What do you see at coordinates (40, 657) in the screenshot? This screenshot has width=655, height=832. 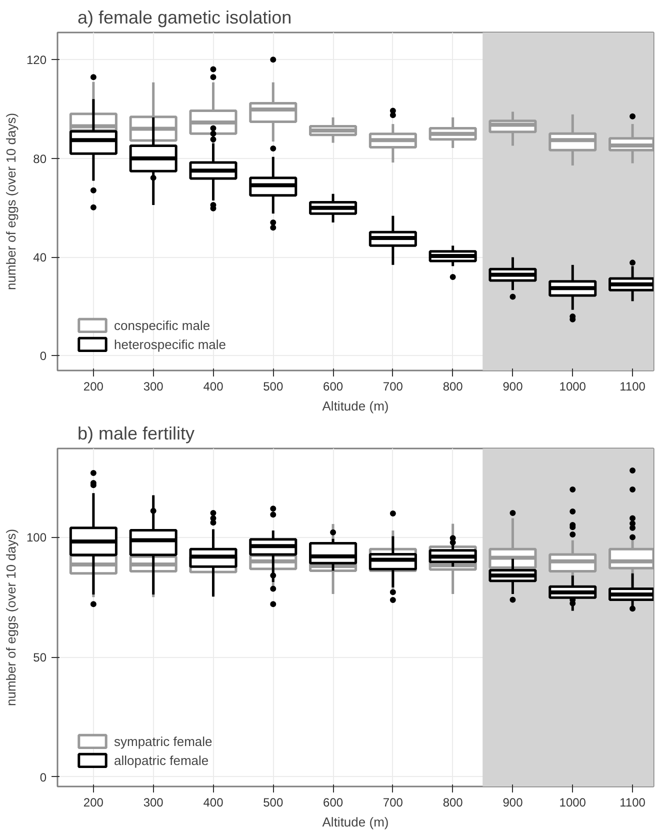 I see `y-tick-label: 50` at bounding box center [40, 657].